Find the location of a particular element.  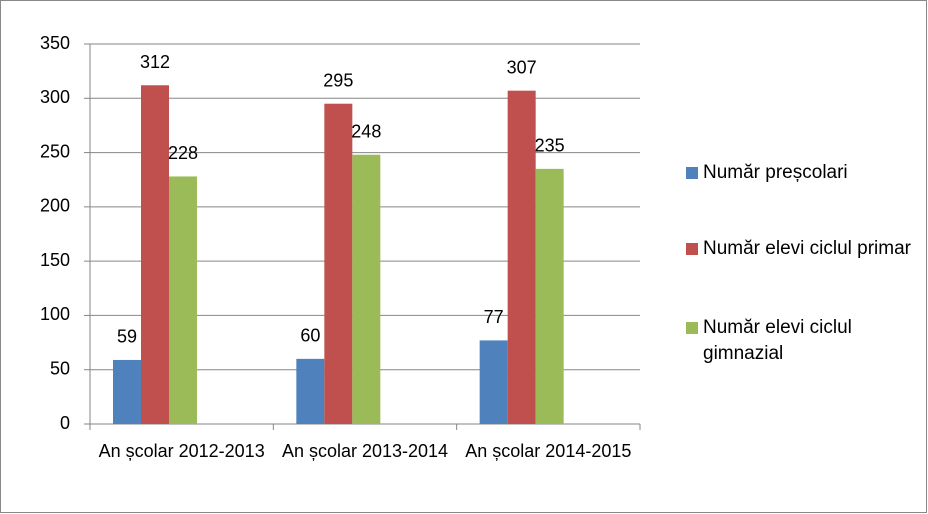

data-label: 235 is located at coordinates (550, 146).